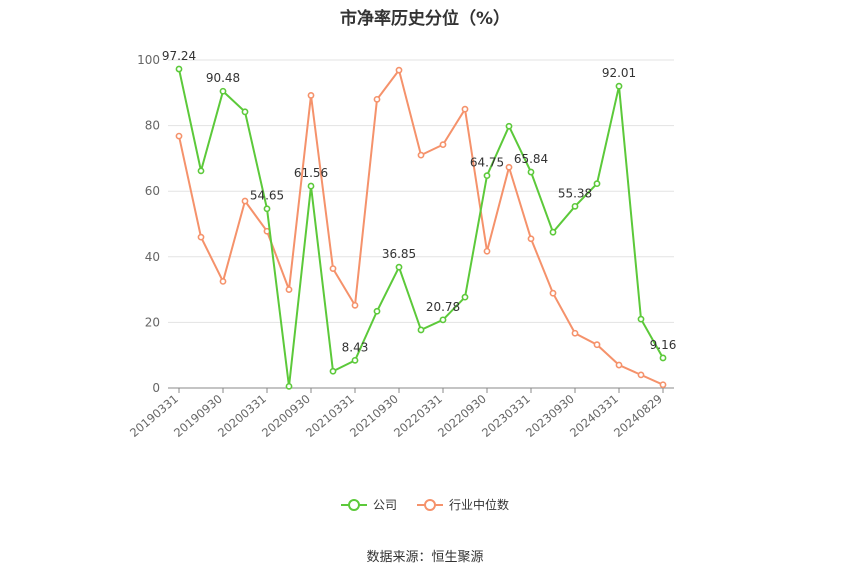 This screenshot has width=850, height=575. Describe the element at coordinates (179, 56) in the screenshot. I see `data-label: 97.24` at that location.